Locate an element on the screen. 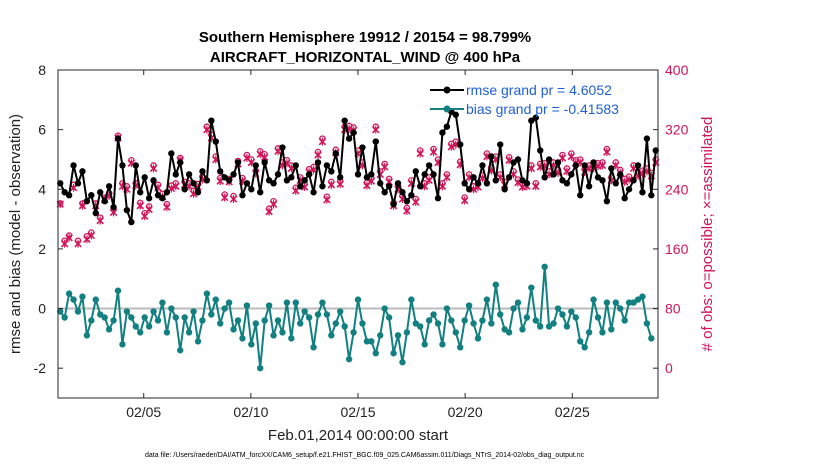  legend-bias-marker is located at coordinates (447, 109).